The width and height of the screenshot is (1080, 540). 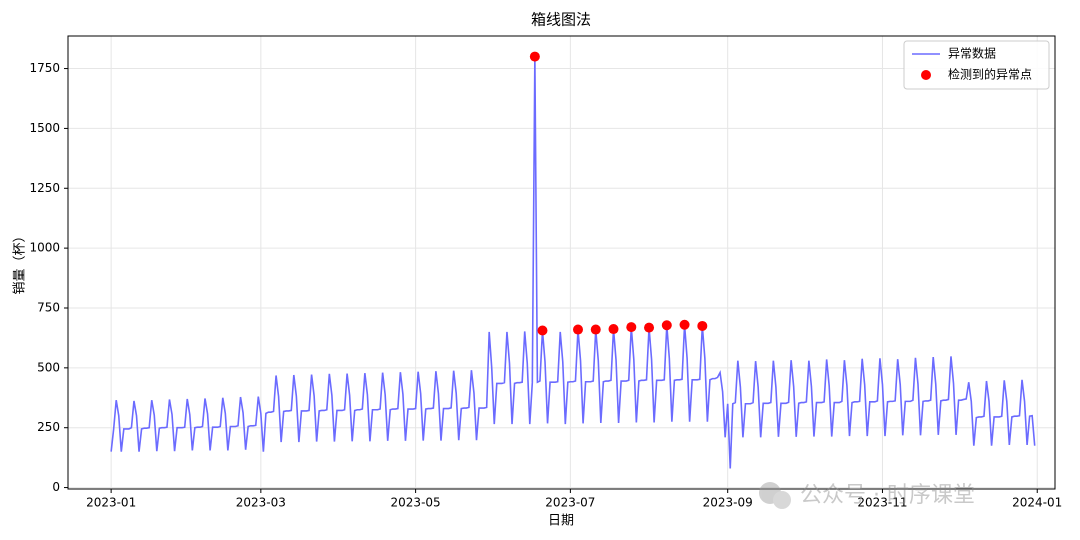 I want to click on chart-title: 箱线图法, so click(x=561, y=20).